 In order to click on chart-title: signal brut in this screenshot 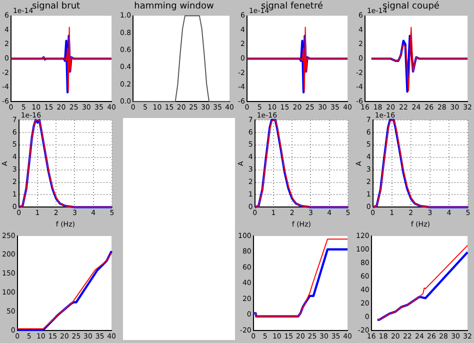, I will do `click(56, 7)`.